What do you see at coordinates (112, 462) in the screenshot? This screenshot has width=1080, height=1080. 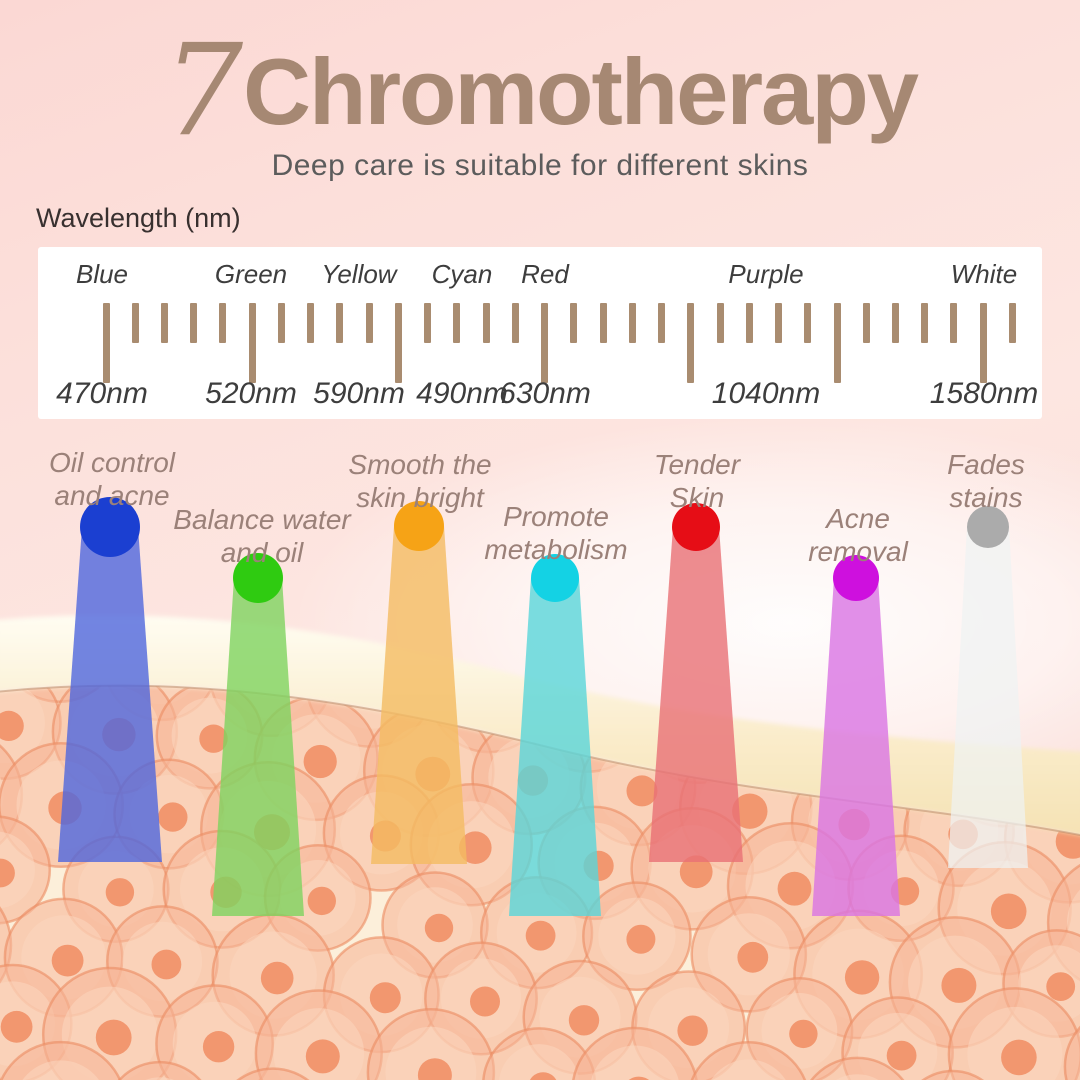 I see `beam-label-line: Oil control` at bounding box center [112, 462].